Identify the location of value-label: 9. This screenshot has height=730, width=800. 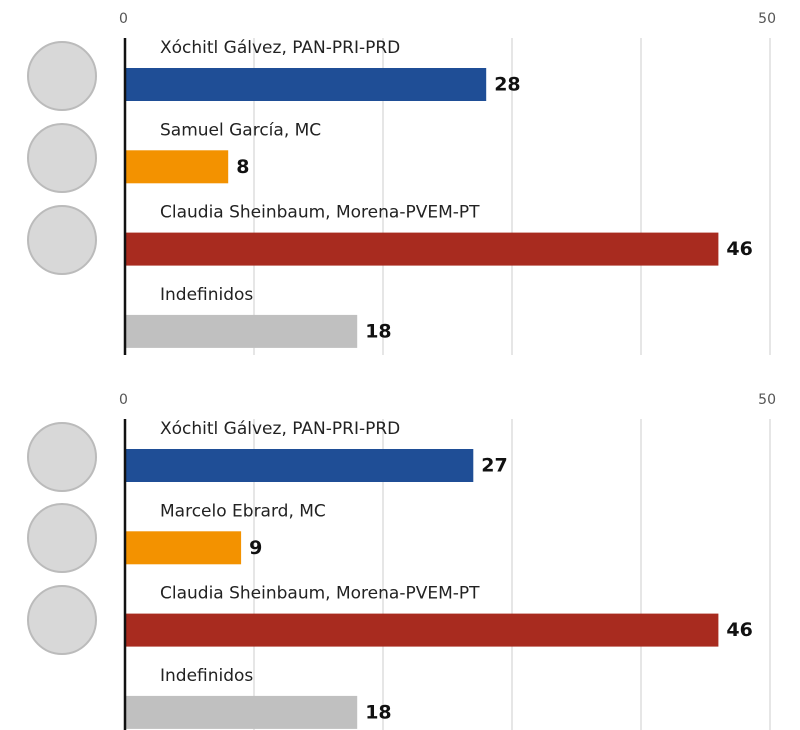
(255, 548).